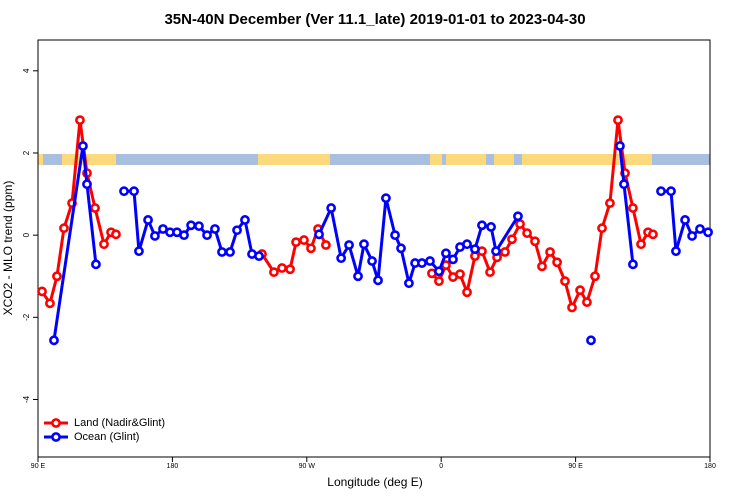 The height and width of the screenshot is (500, 750). Describe the element at coordinates (8, 248) in the screenshot. I see `y-axis-label: XCO2 - MLO trend (ppm)` at that location.